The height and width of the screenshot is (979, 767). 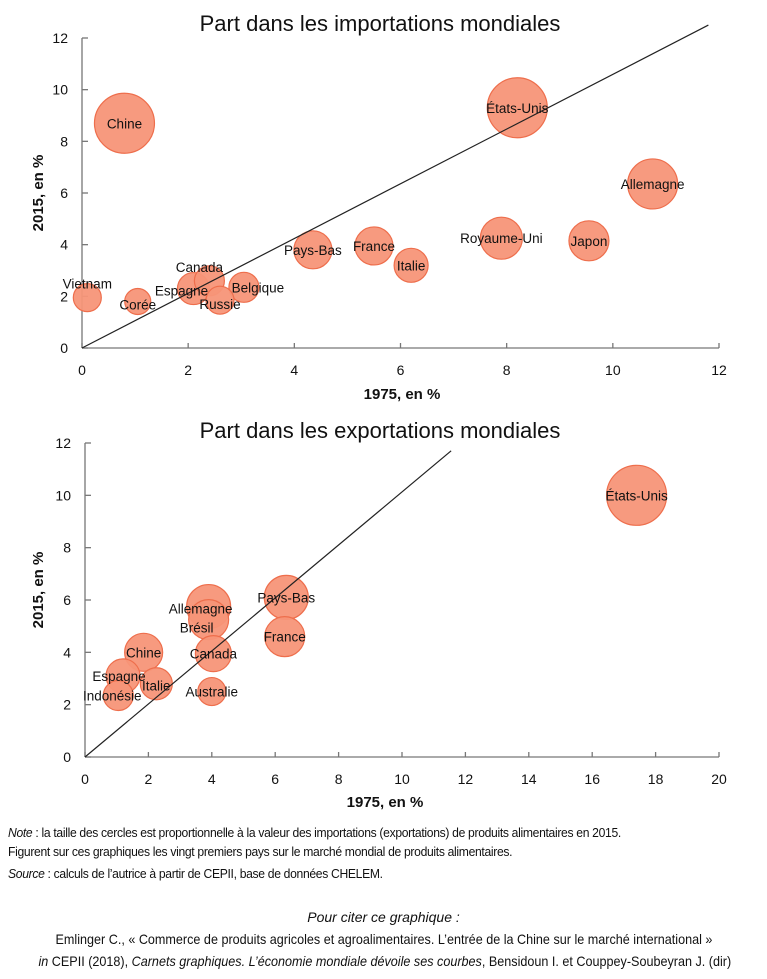 I want to click on exports-x-tick-label: 18, so click(x=656, y=779).